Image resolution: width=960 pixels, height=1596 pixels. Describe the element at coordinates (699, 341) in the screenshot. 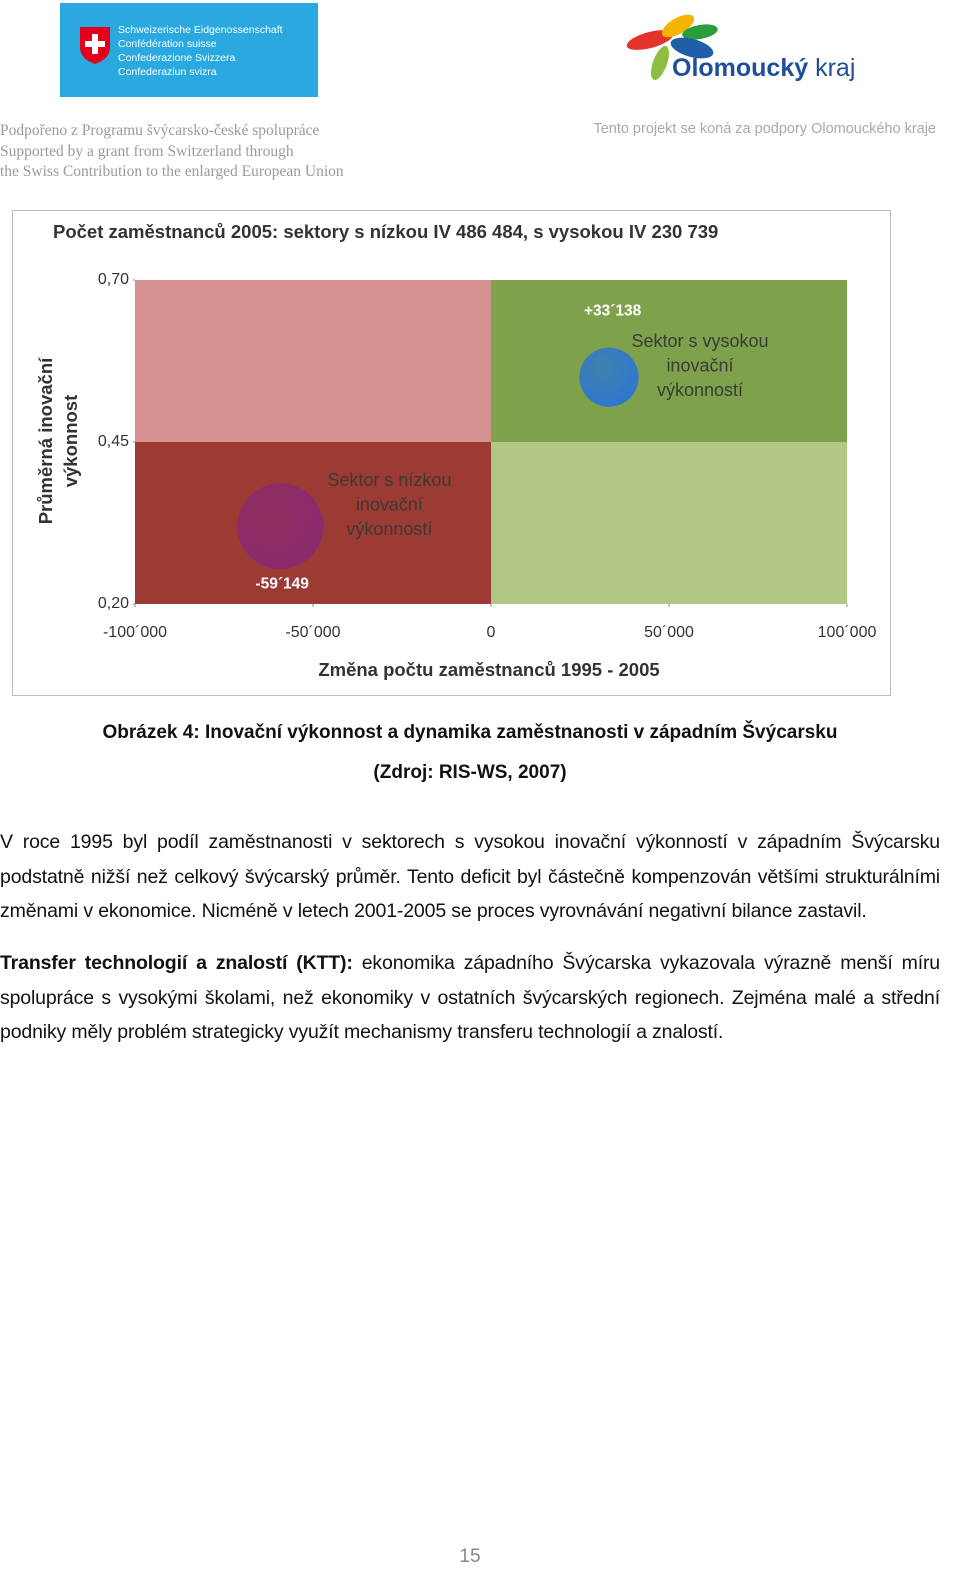

I see `annotation: Sektor s vysokou` at that location.